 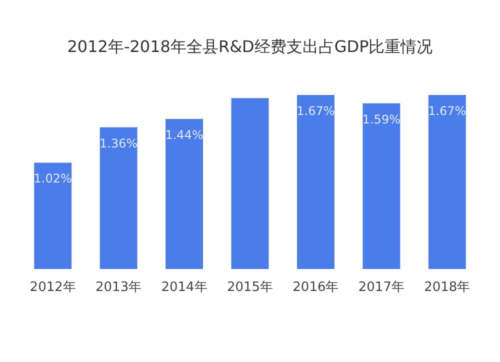 I want to click on x-tick-label: 2018年, so click(x=447, y=287).